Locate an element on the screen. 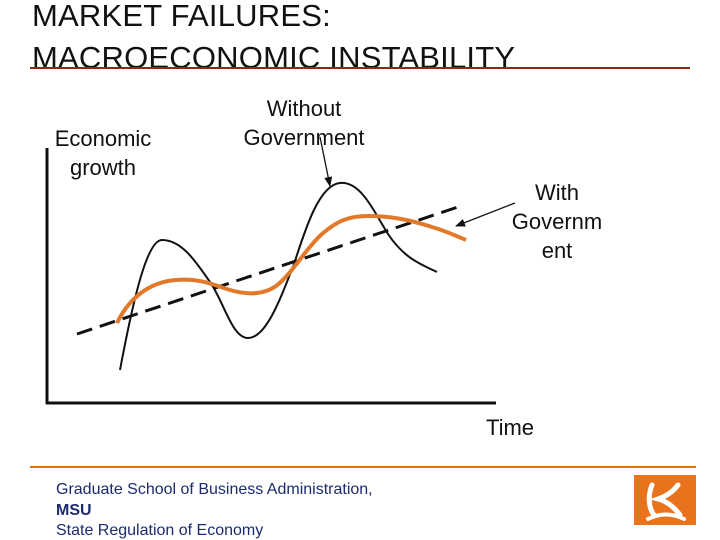 Image resolution: width=720 pixels, height=540 pixels. with-government-arrow is located at coordinates (485, 214).